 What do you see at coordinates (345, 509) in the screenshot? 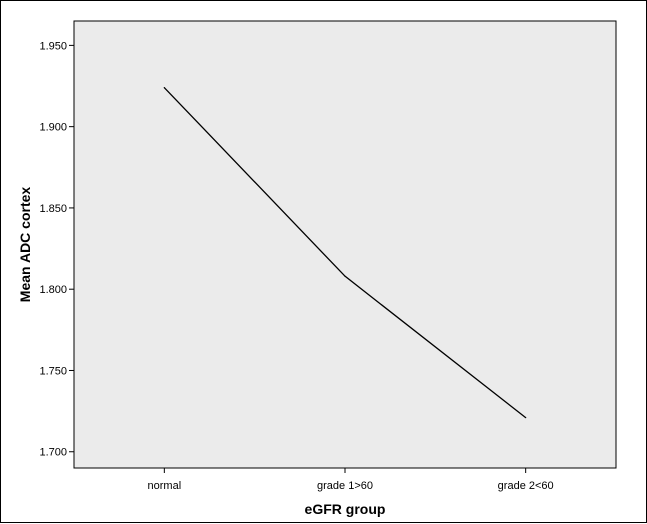
I see `x-axis-title: eGFR group` at bounding box center [345, 509].